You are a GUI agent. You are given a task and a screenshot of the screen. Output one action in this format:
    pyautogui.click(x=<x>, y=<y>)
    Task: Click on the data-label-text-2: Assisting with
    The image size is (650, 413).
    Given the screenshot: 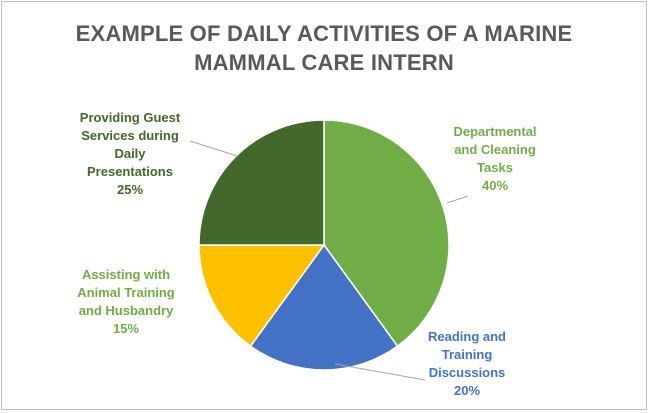 What is the action you would take?
    pyautogui.click(x=126, y=274)
    